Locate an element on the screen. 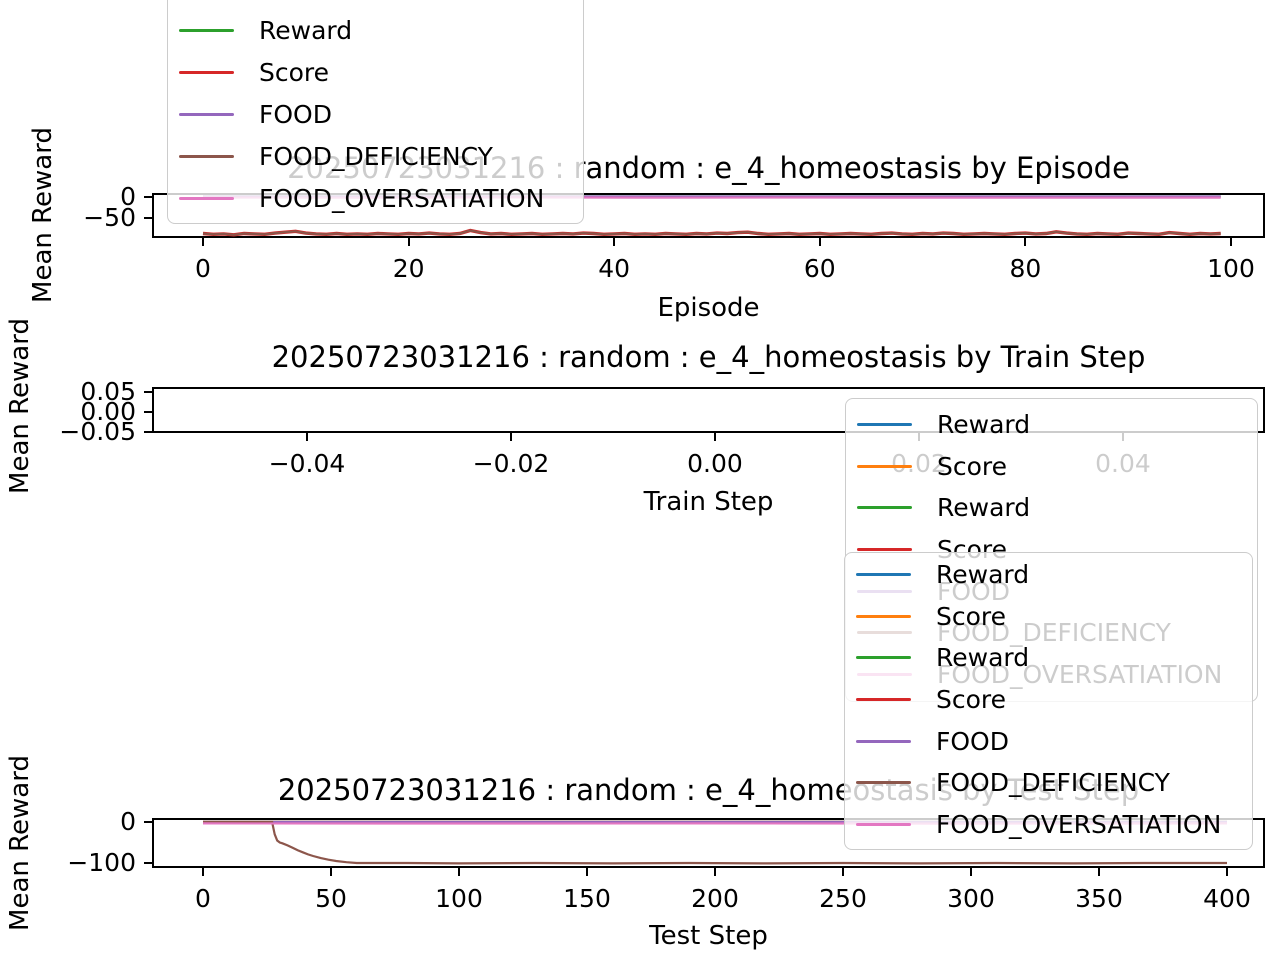  x-tick-label: 150 is located at coordinates (587, 898).